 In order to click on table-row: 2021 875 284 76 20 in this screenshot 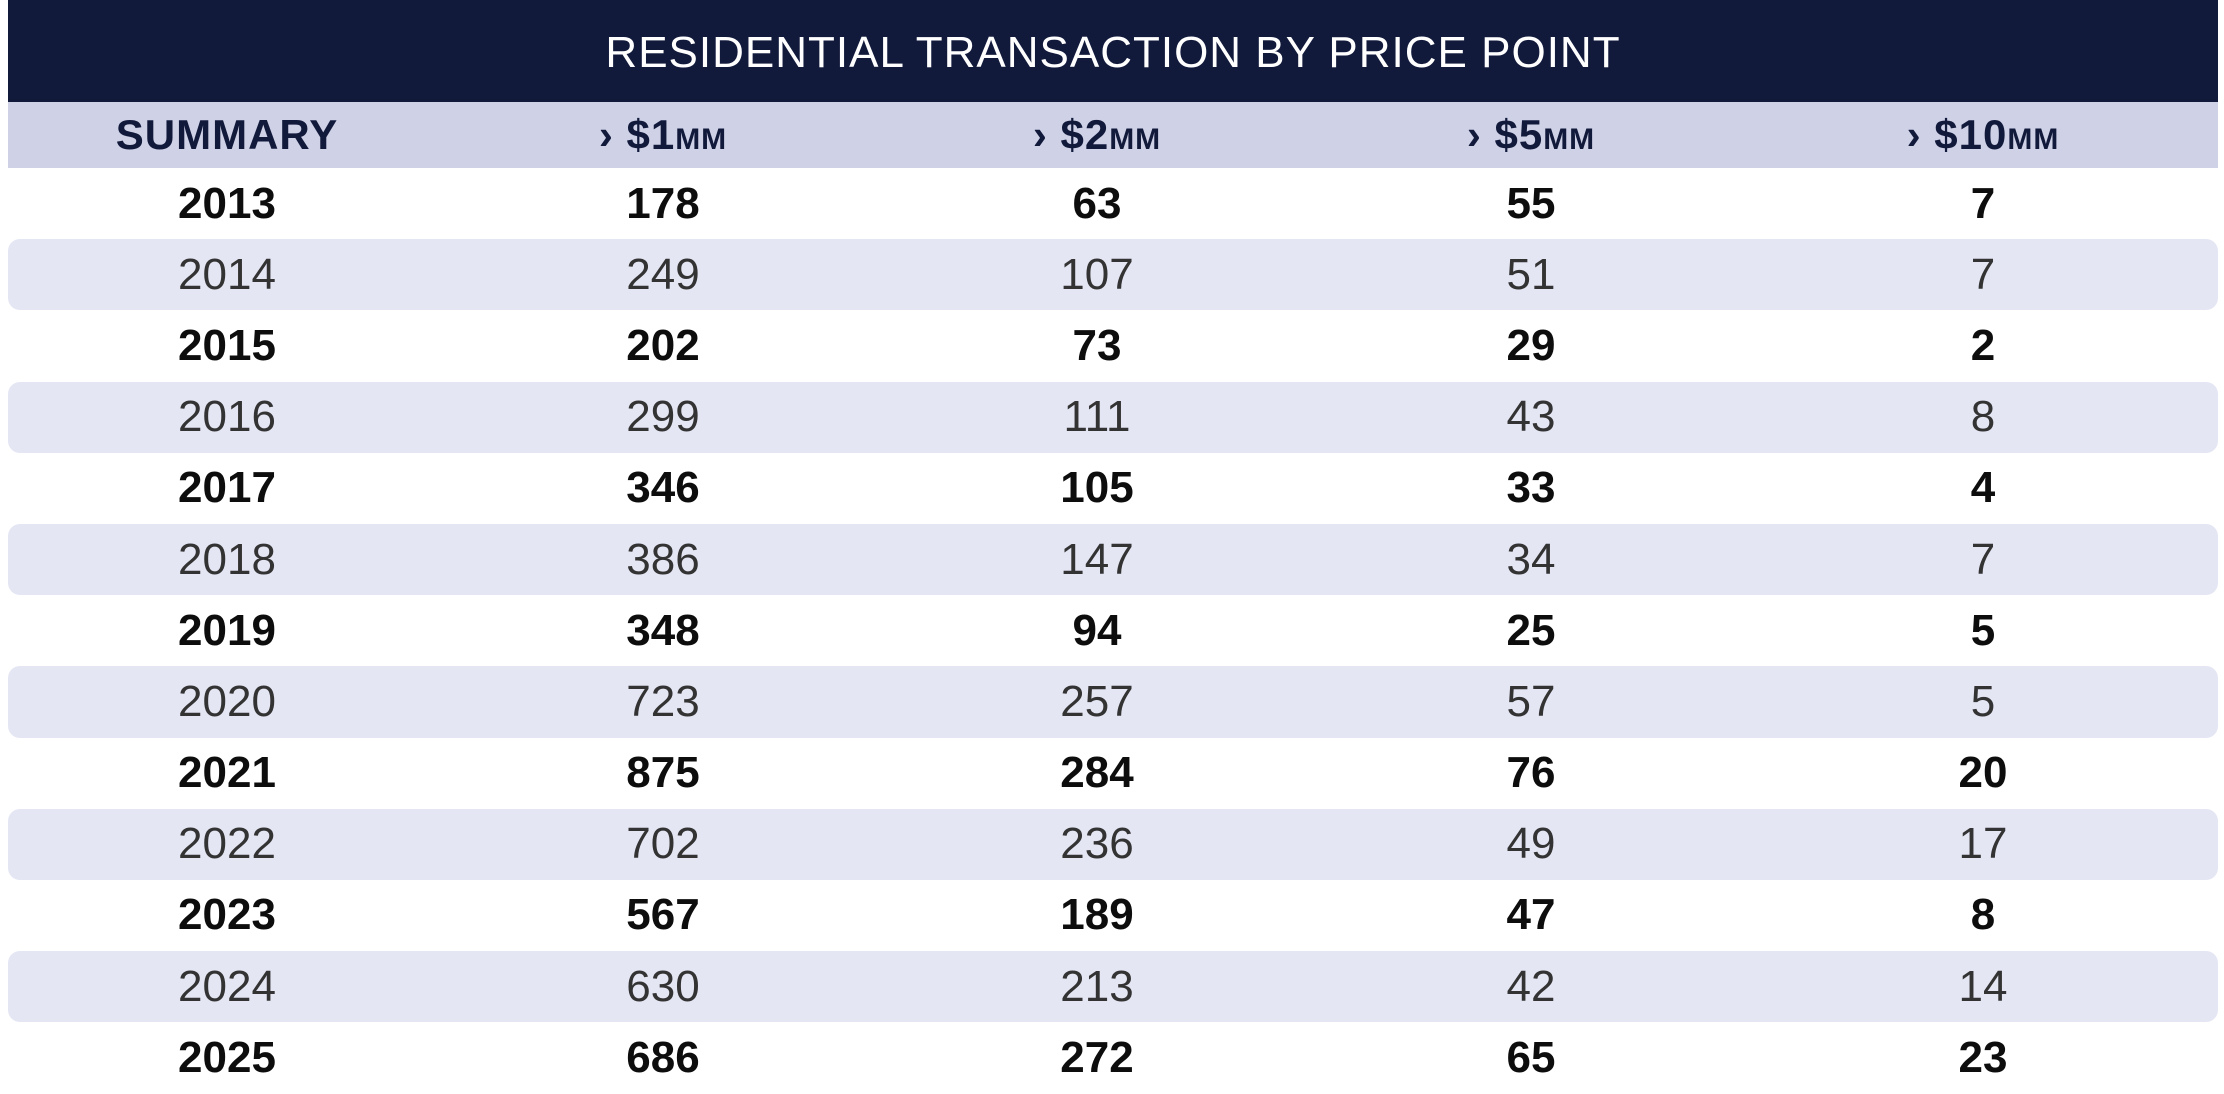, I will do `click(1113, 773)`.